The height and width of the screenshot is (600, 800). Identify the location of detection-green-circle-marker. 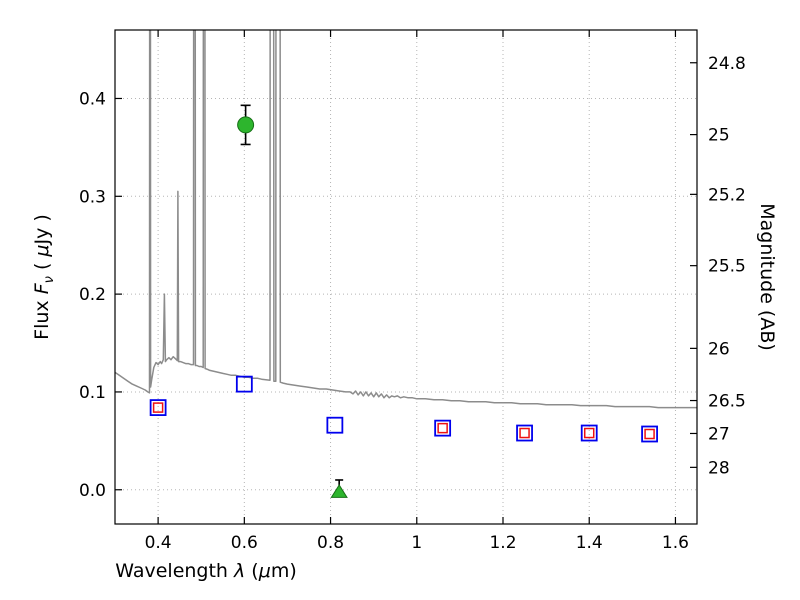
(246, 125).